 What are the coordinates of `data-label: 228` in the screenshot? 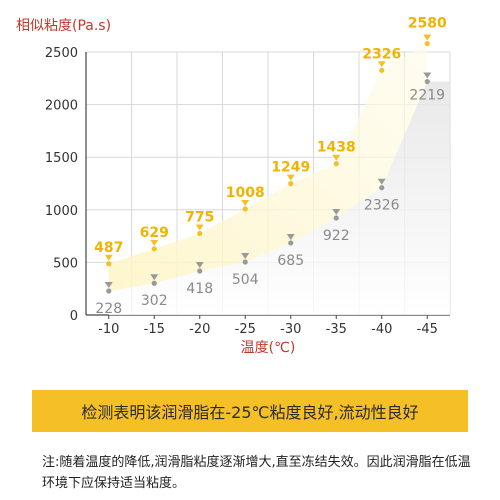 It's located at (108, 309).